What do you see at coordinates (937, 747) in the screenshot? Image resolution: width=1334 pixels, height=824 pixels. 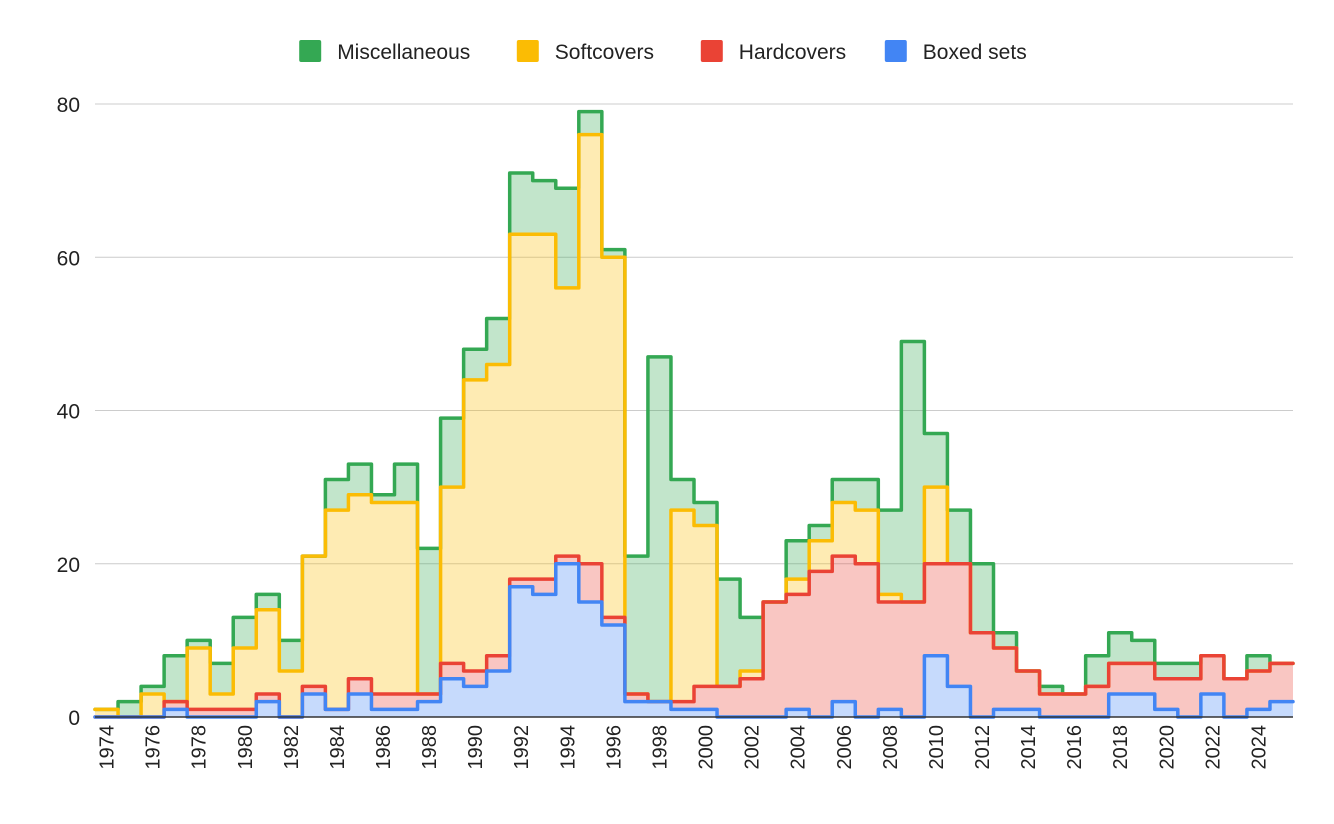 I see `x-tick-label: 2010` at bounding box center [937, 747].